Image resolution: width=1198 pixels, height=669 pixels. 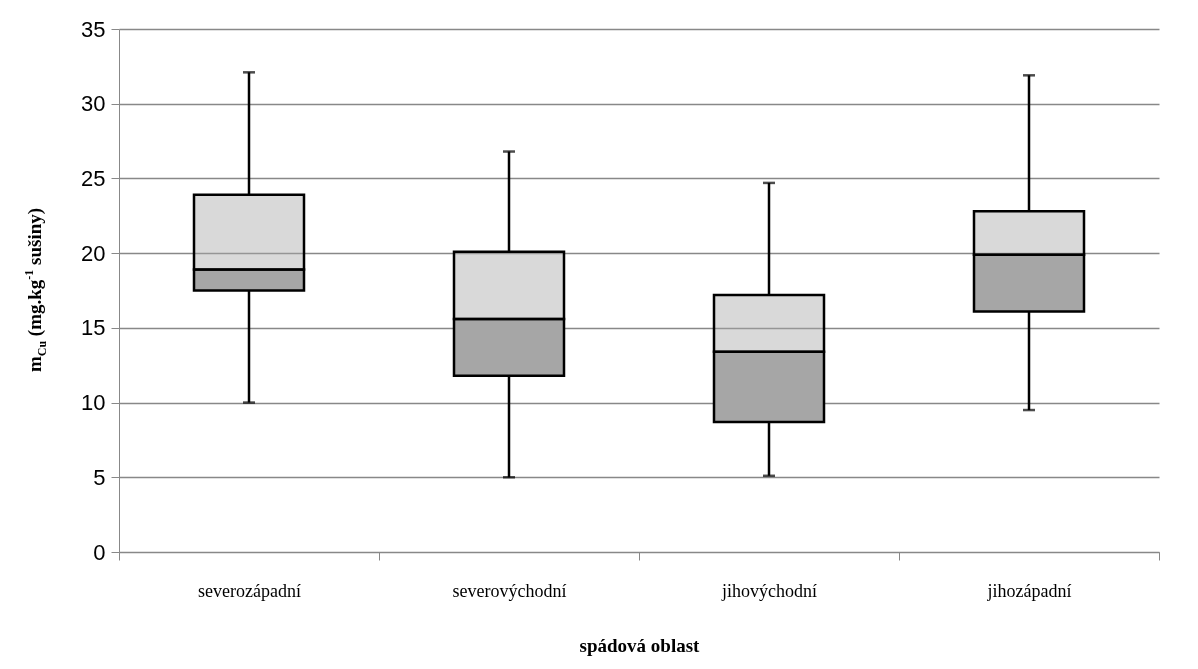 I want to click on x-tick-label: severozápadní, so click(x=249, y=590).